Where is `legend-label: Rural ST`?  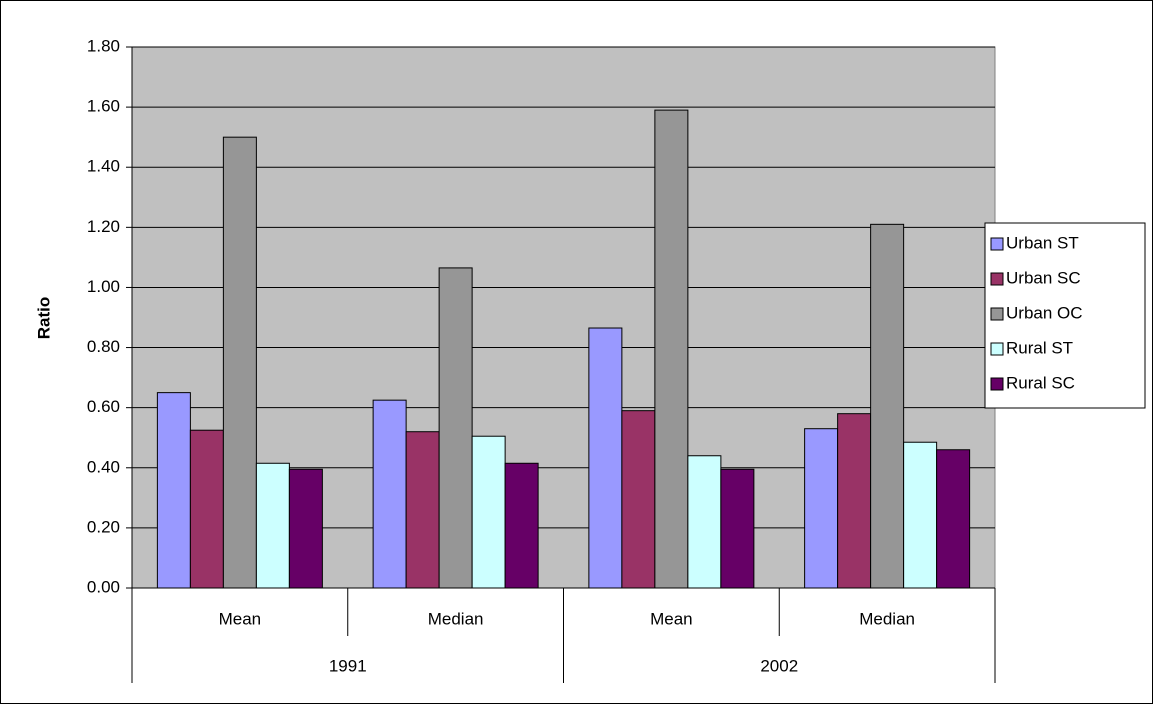
legend-label: Rural ST is located at coordinates (1039, 347).